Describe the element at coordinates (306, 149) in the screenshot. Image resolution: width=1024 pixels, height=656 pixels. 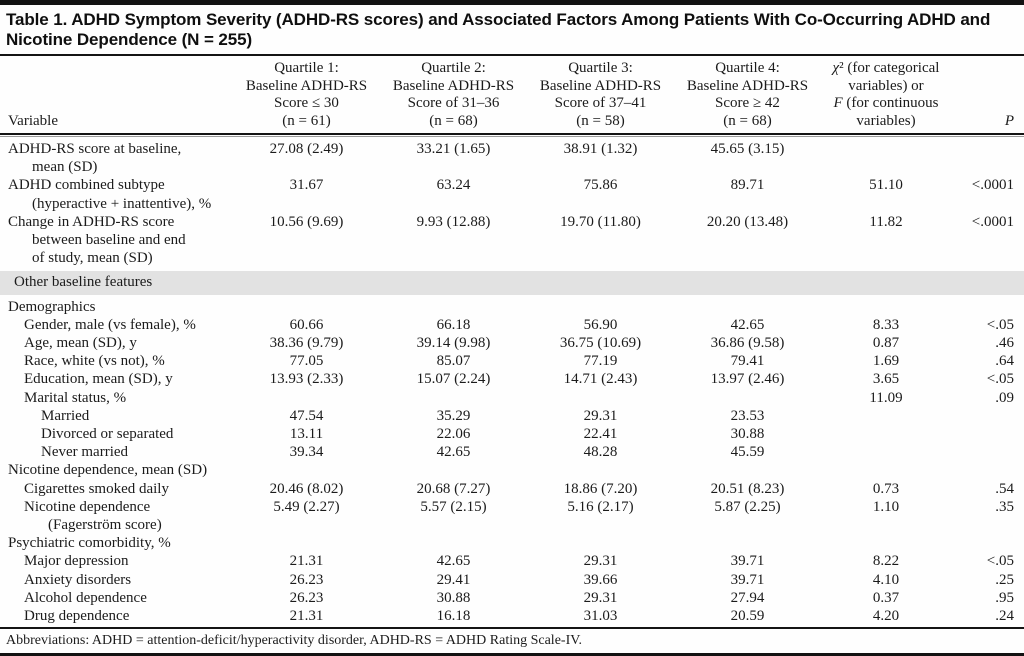
I see `value-q1: 27.08 (2.49)` at that location.